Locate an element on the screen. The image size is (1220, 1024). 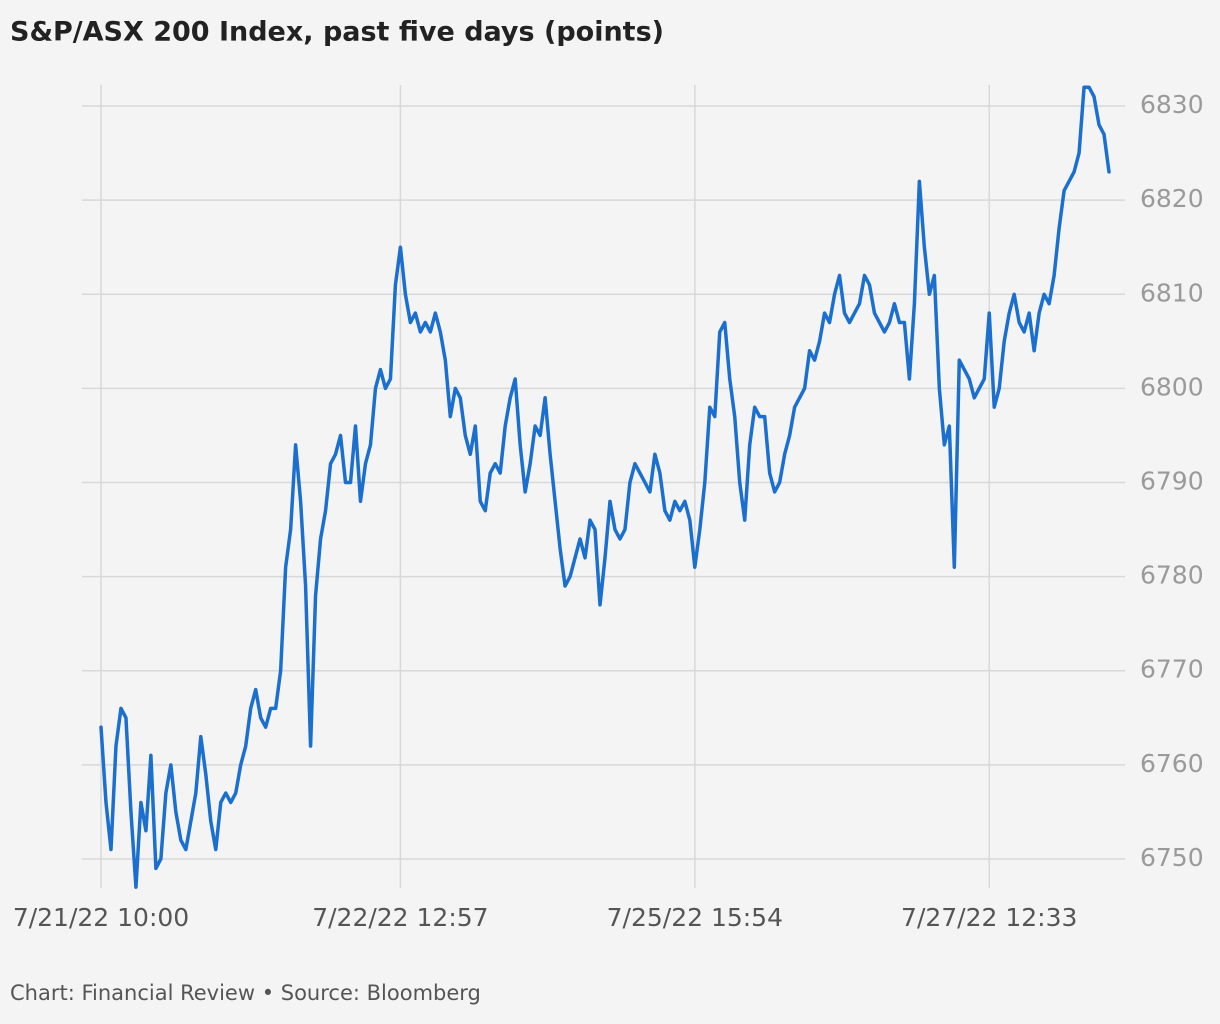
y-tick-label: 6820 is located at coordinates (1172, 198).